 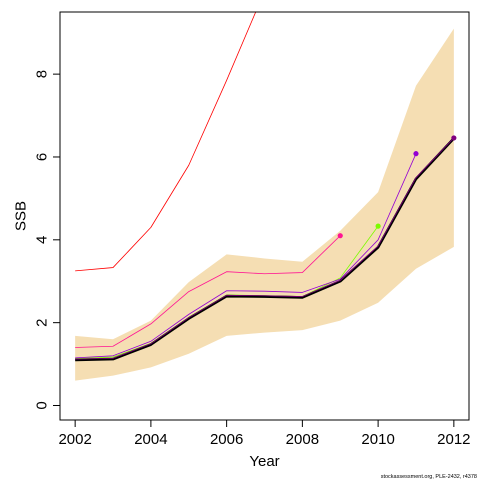 What do you see at coordinates (42, 322) in the screenshot?
I see `y-tick-label: 2` at bounding box center [42, 322].